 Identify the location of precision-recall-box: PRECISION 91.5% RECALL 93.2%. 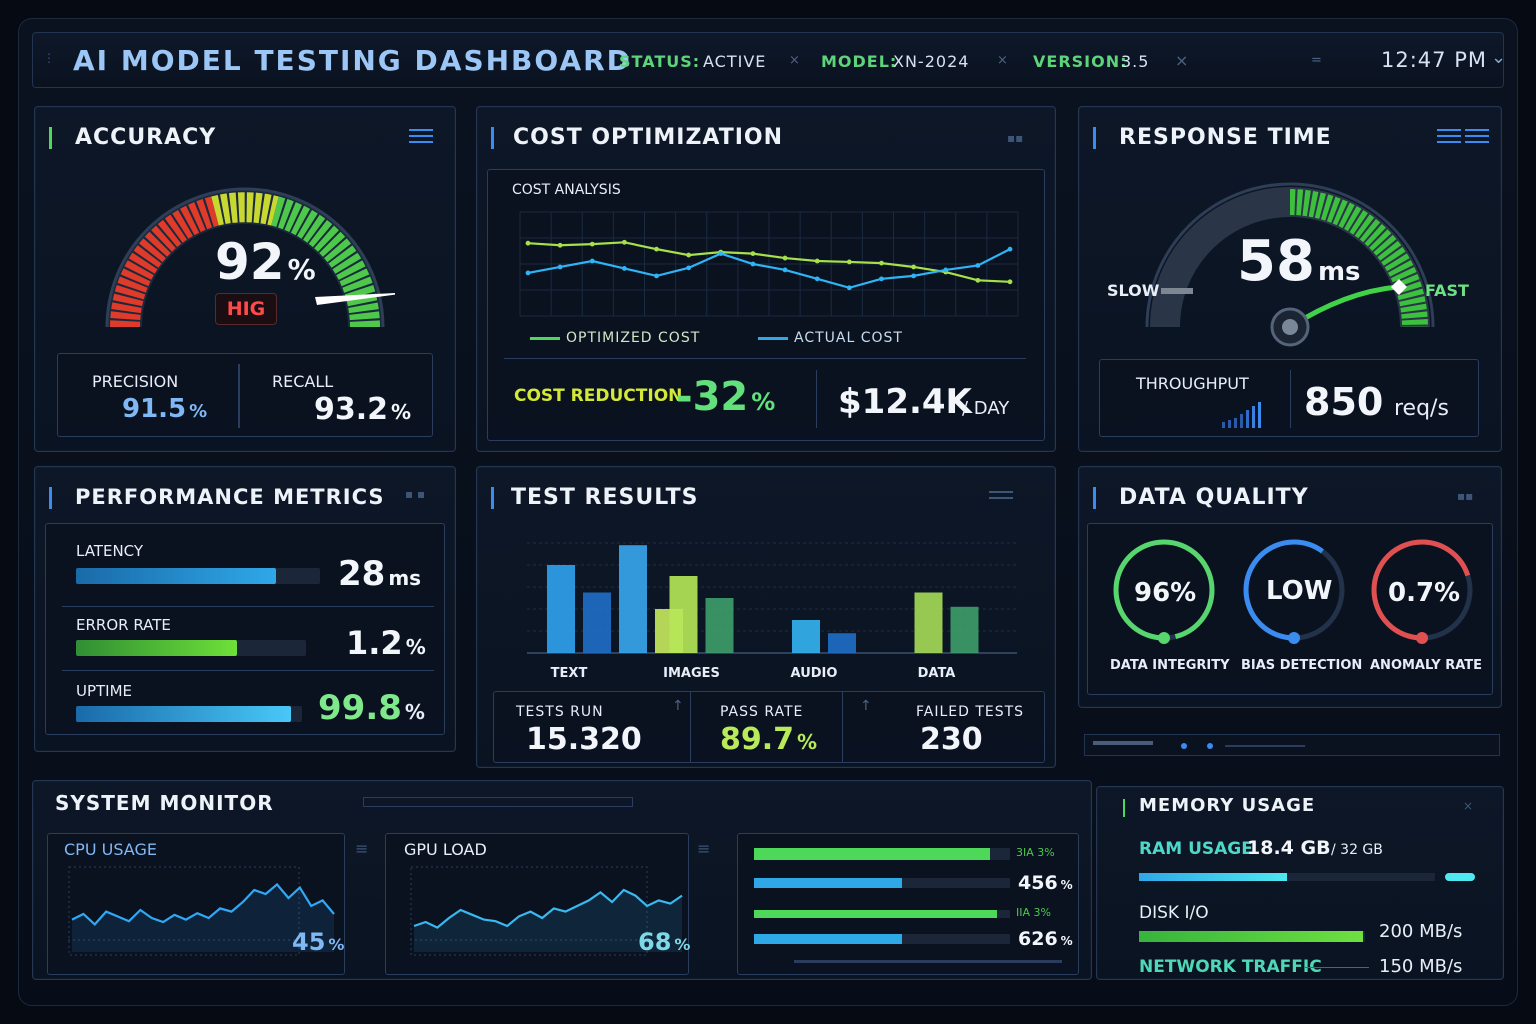
(245, 395).